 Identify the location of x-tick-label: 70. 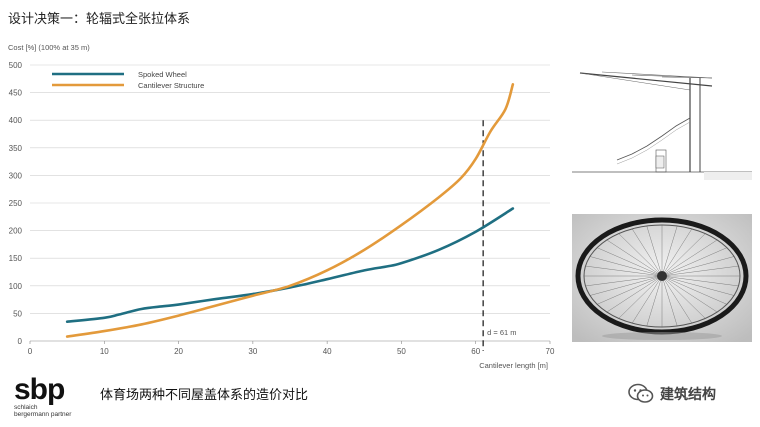
(550, 351).